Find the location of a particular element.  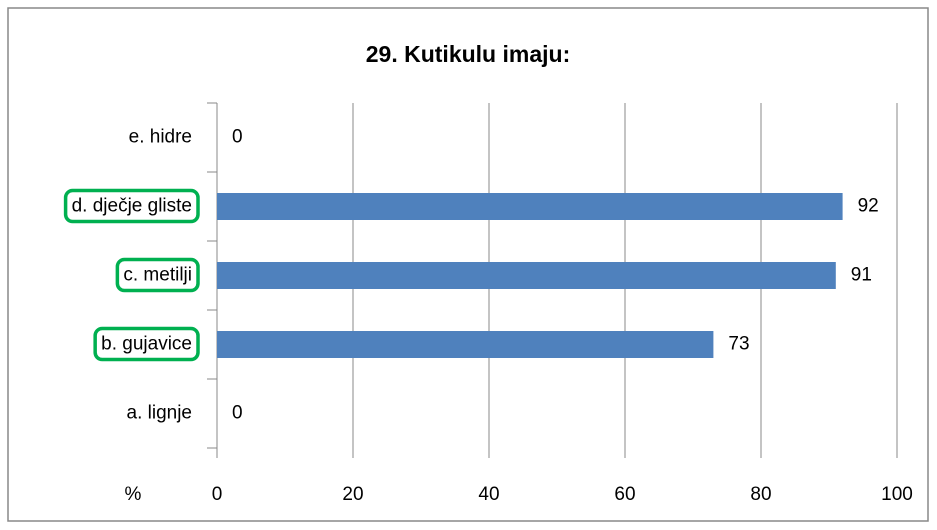

x-tick-label: 100 is located at coordinates (897, 494).